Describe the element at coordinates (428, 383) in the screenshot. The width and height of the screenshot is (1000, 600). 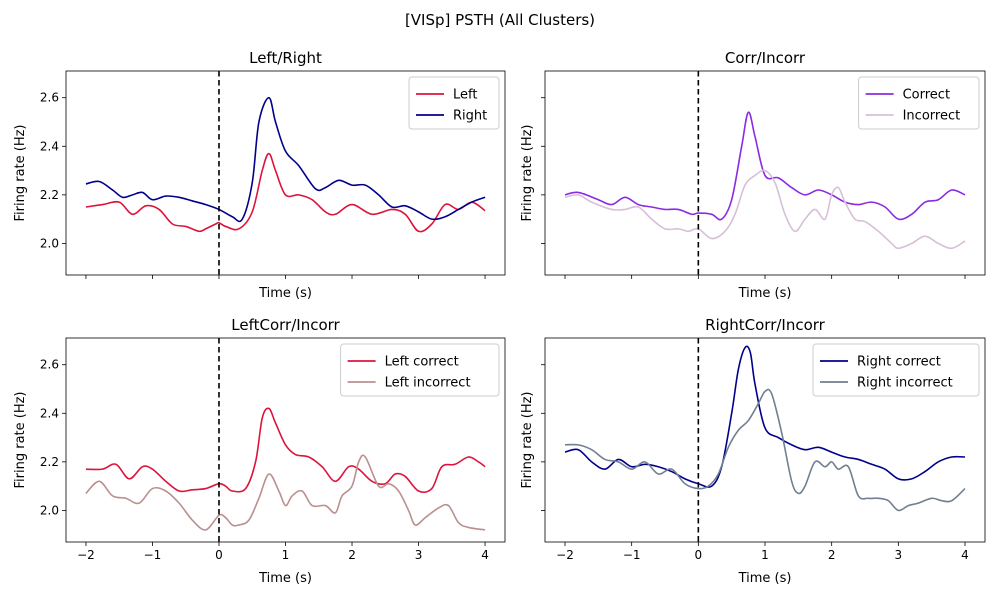
I see `legend-label: Left incorrect` at that location.